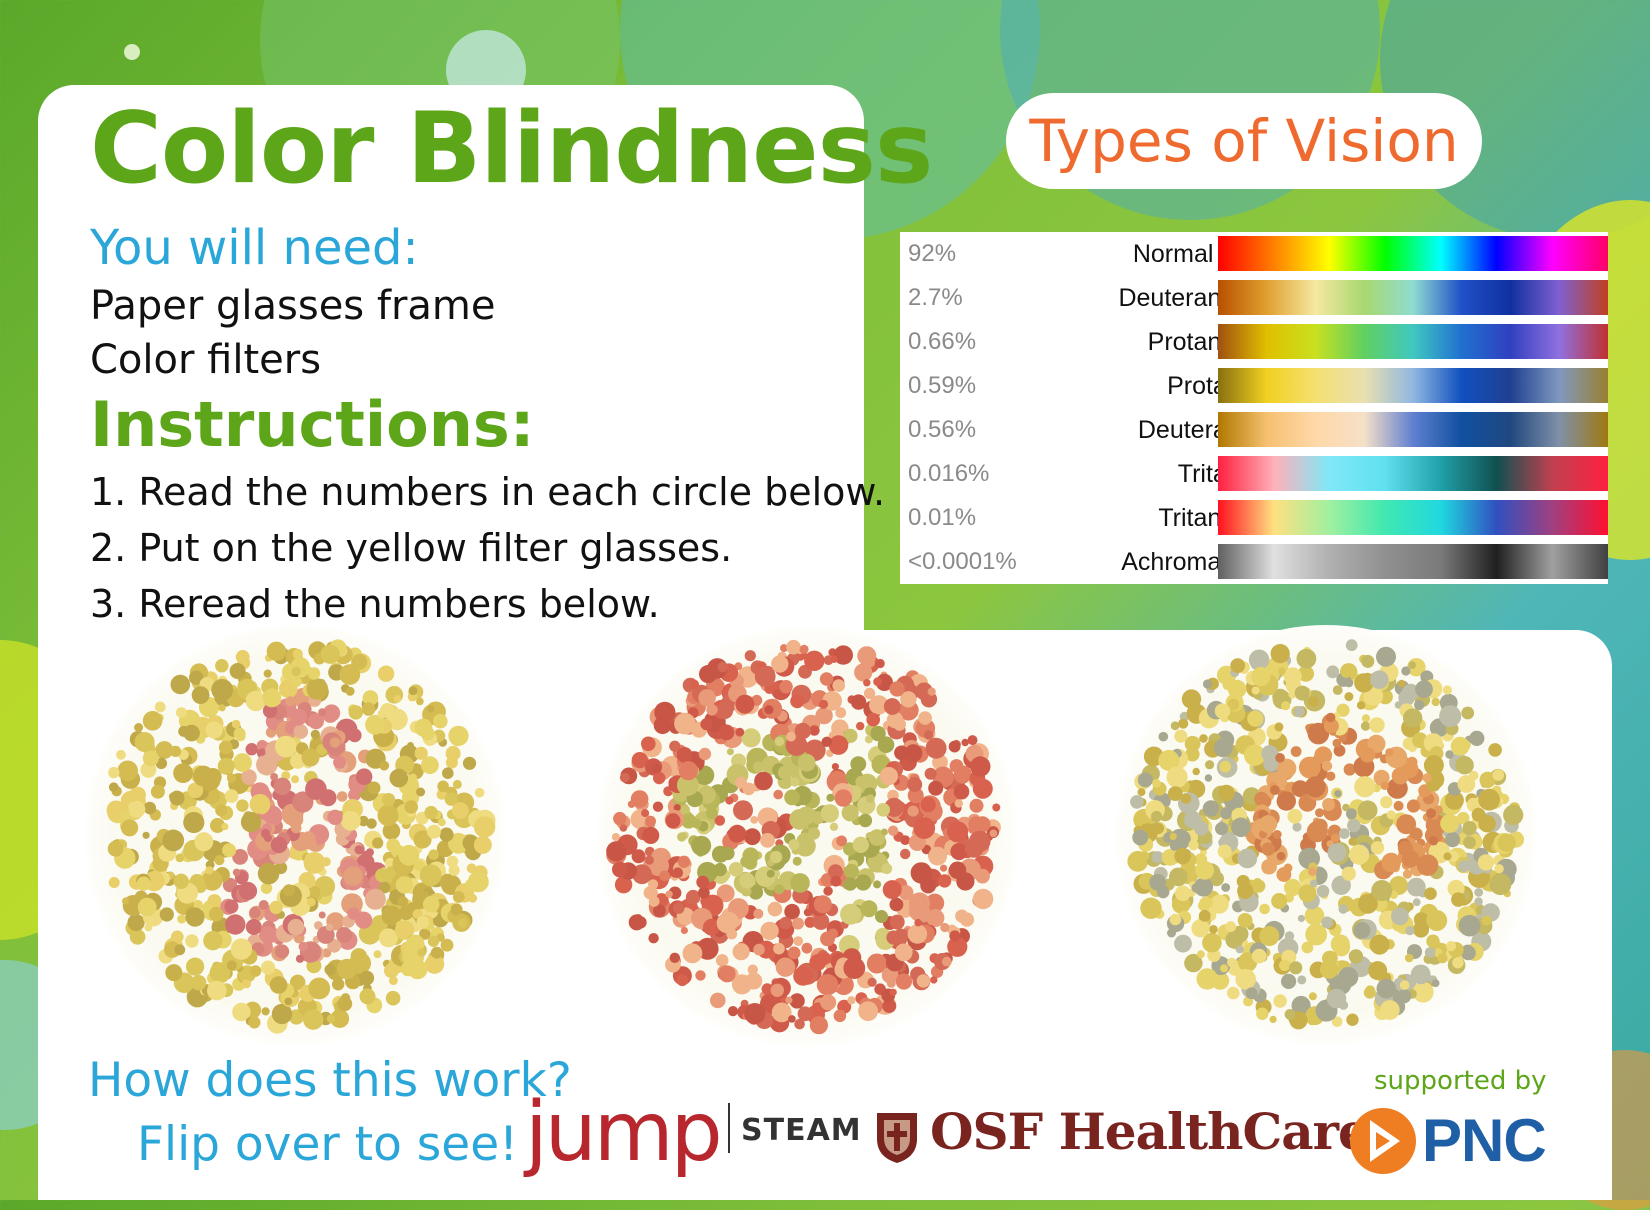 The width and height of the screenshot is (1650, 1210). Describe the element at coordinates (729, 1128) in the screenshot. I see `logo-divider` at that location.